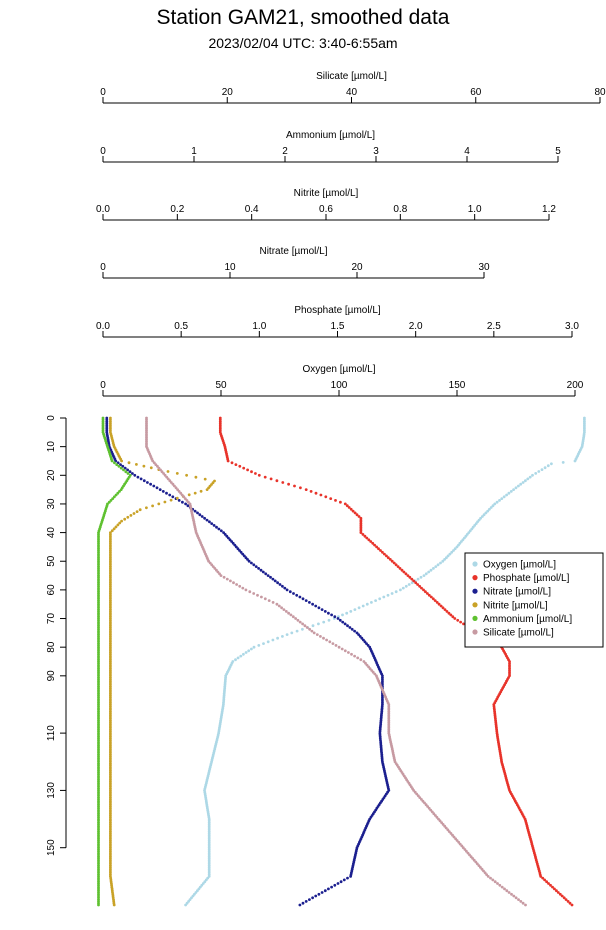  What do you see at coordinates (252, 209) in the screenshot?
I see `axis-tick-label: 0.4` at bounding box center [252, 209].